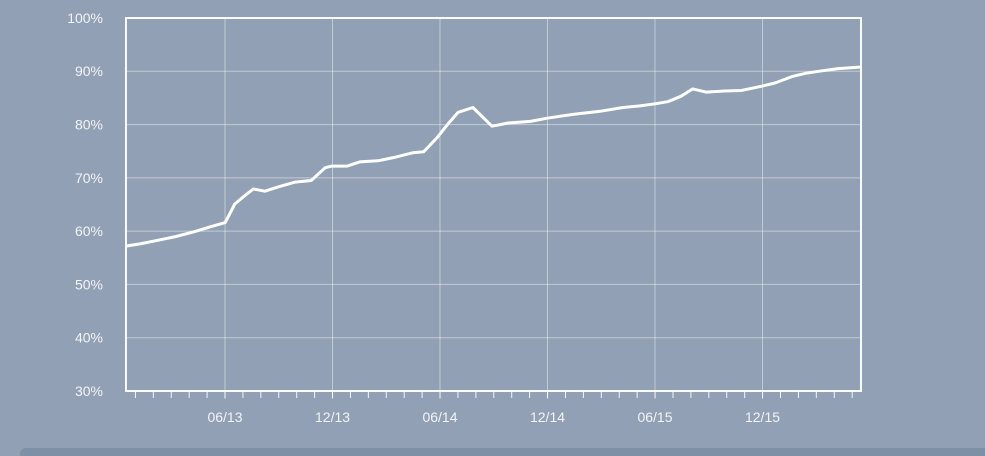 The width and height of the screenshot is (985, 456). Describe the element at coordinates (224, 417) in the screenshot. I see `x-axis-label: 06/13` at that location.